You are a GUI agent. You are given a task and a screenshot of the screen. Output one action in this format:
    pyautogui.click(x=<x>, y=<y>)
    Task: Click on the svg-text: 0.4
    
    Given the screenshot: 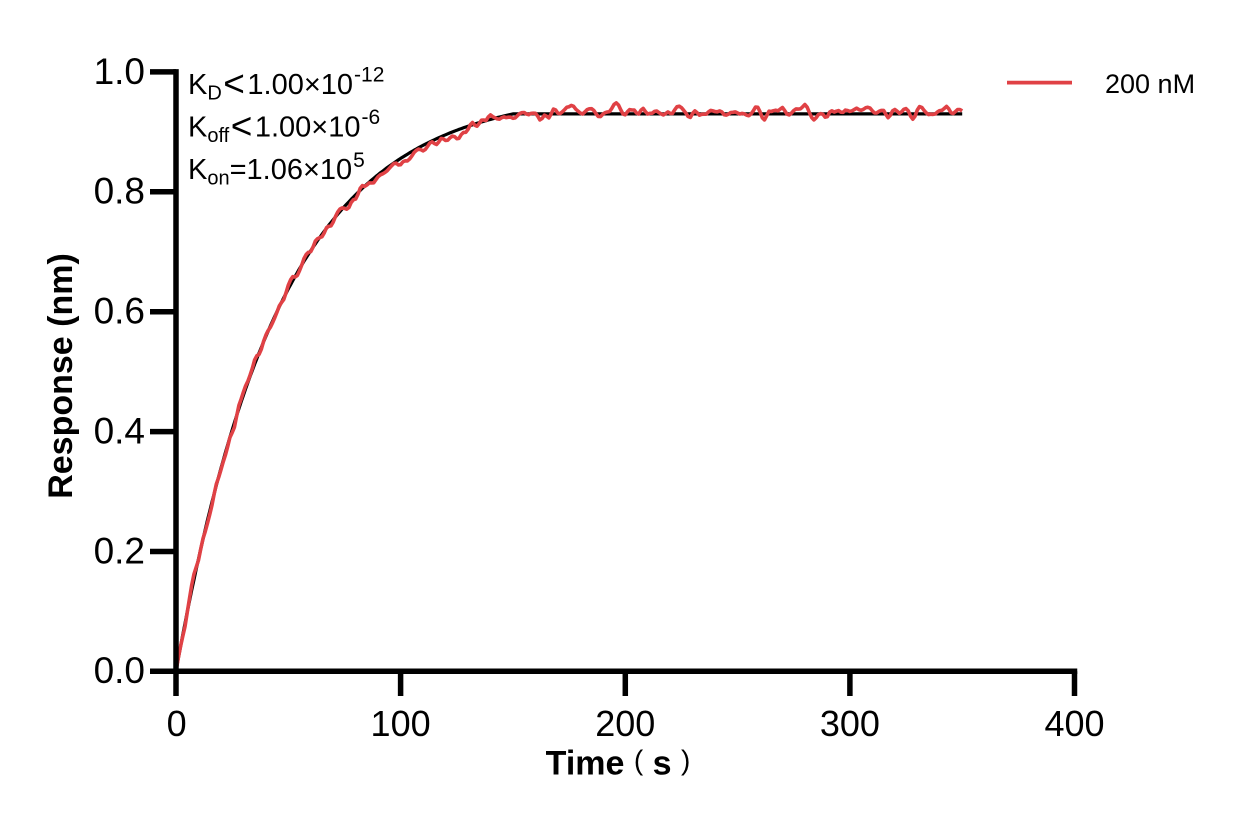 What is the action you would take?
    pyautogui.click(x=119, y=431)
    